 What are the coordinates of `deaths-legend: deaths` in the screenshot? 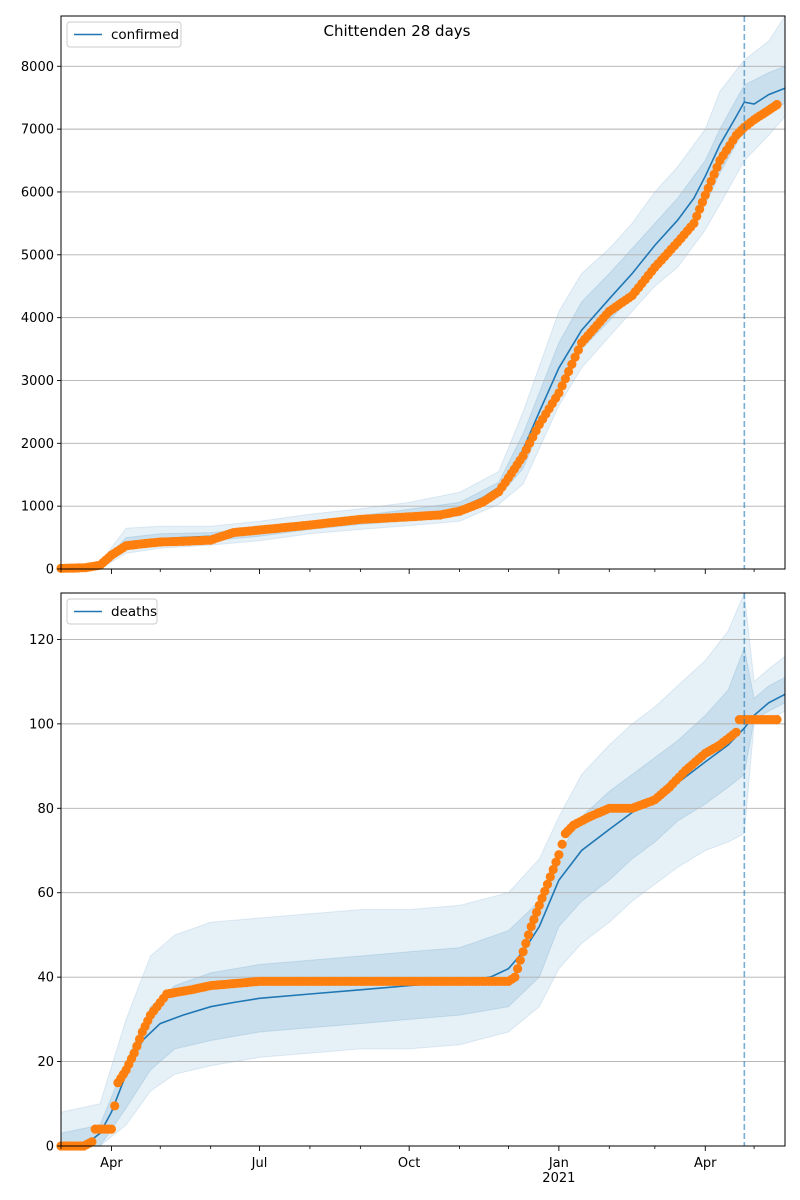 It's located at (112, 611).